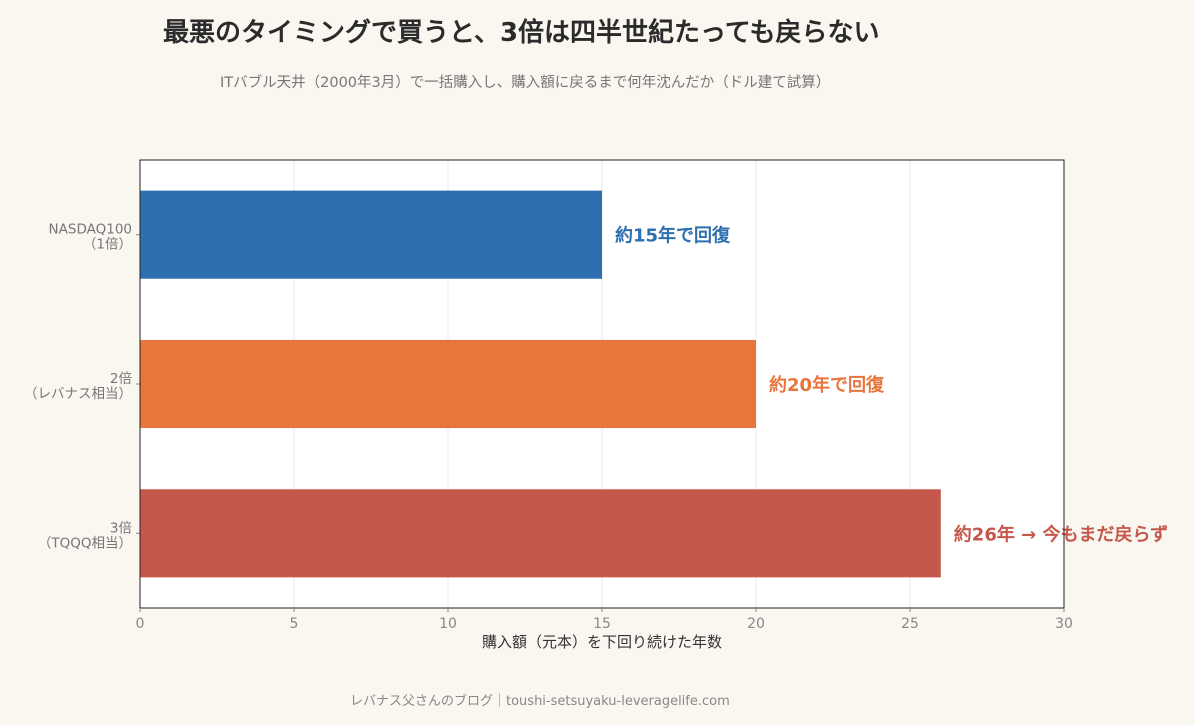  What do you see at coordinates (85, 543) in the screenshot?
I see `y-tick-label: （TQQQ相当）` at bounding box center [85, 543].